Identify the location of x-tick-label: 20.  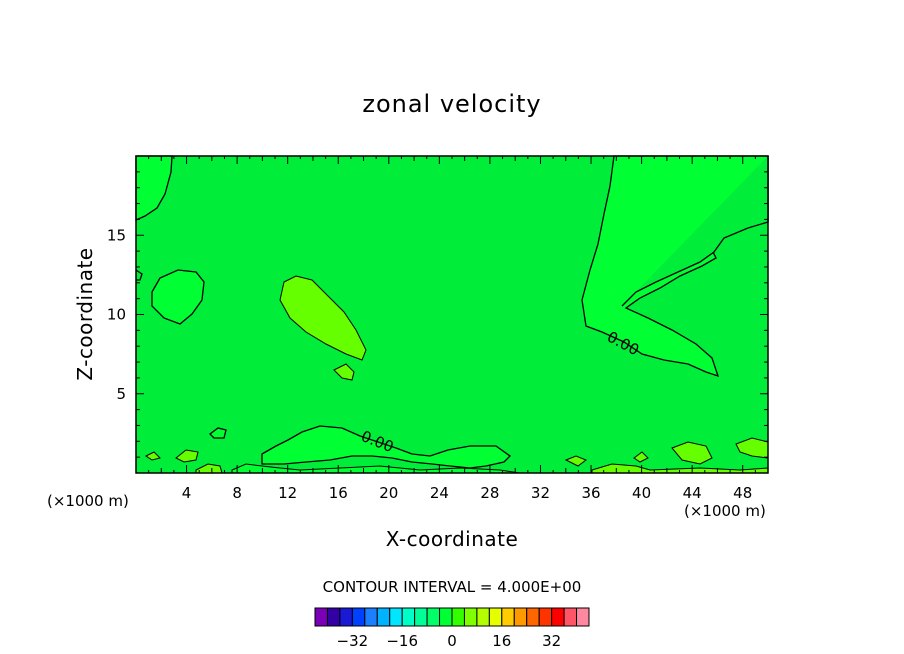
(388, 493).